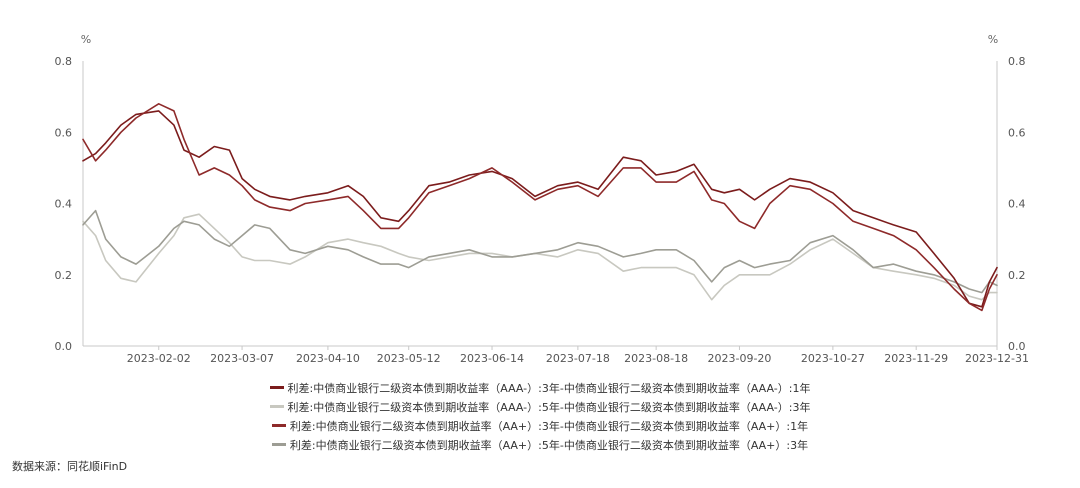 The image size is (1080, 488). I want to click on x-tick-label: 2023-07-18, so click(578, 358).